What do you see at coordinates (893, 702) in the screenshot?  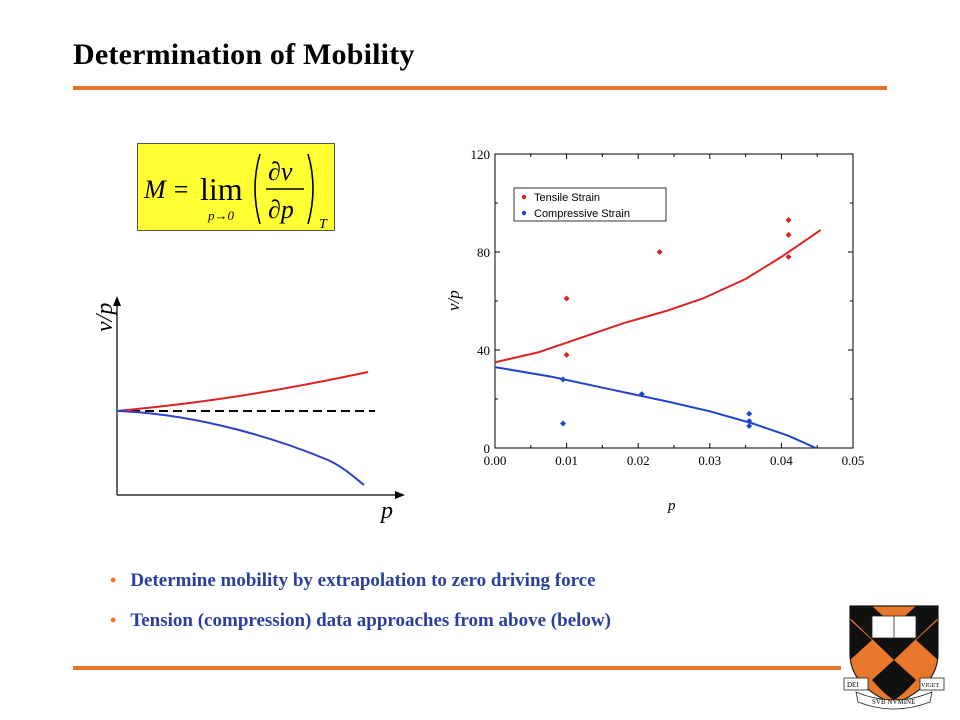 I see `shield-banner-text: SVB NVMINE` at bounding box center [893, 702].